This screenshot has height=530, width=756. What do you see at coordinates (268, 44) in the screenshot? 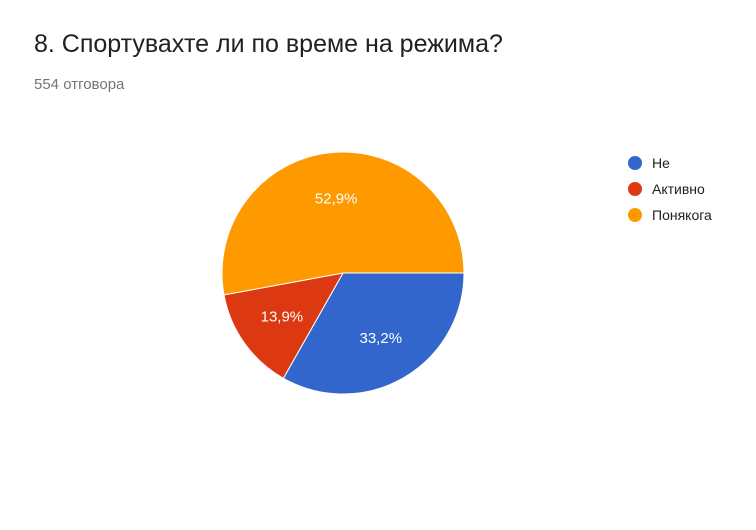
I see `page-title: 8. Спортувахте ли по време на режима?` at bounding box center [268, 44].